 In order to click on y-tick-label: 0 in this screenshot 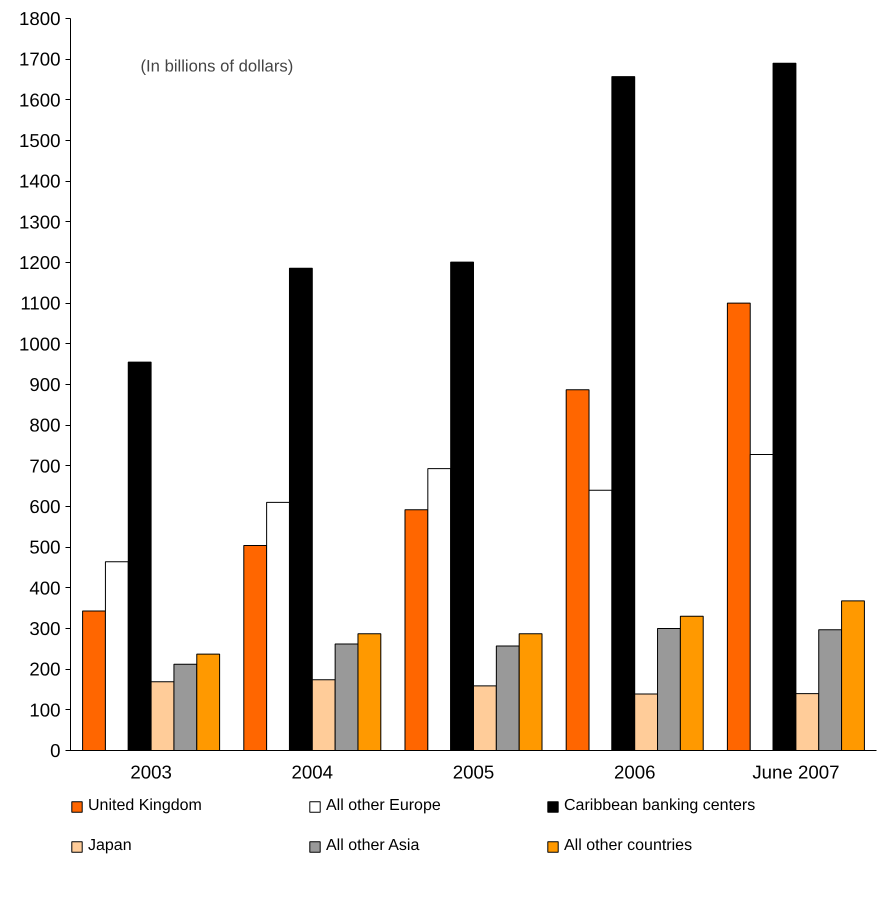, I will do `click(55, 750)`.